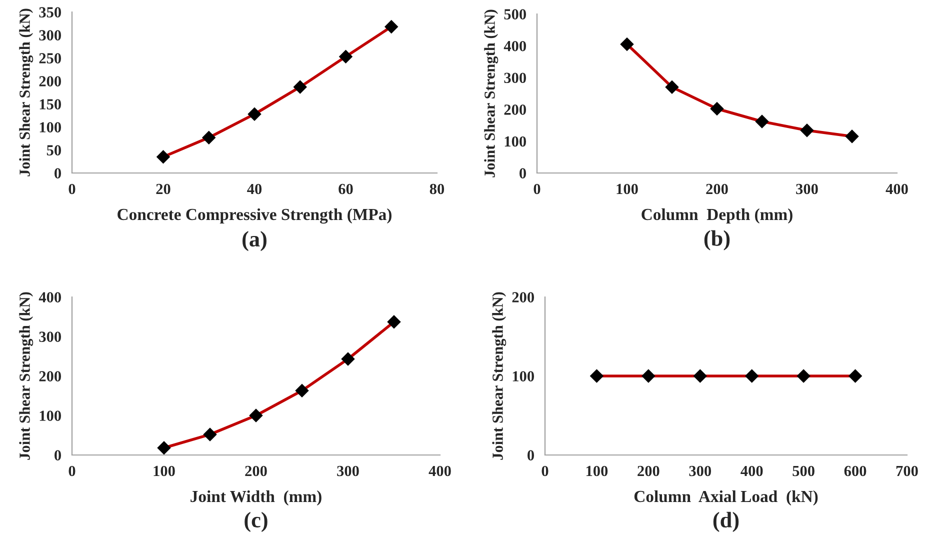 The height and width of the screenshot is (547, 933). I want to click on x-tick-label: 500, so click(803, 471).